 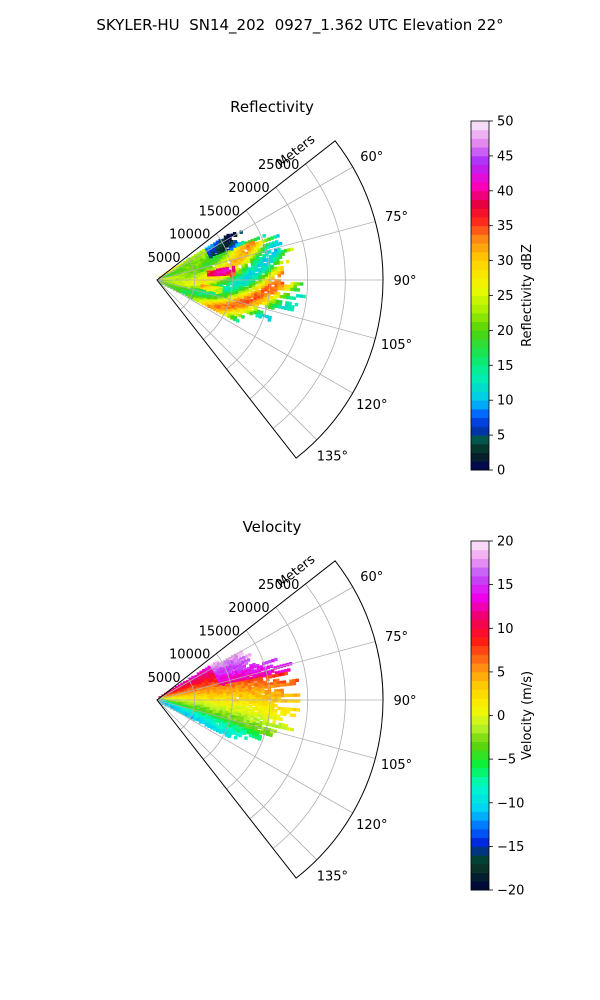 What do you see at coordinates (278, 585) in the screenshot?
I see `radial-tick-label: 25000` at bounding box center [278, 585].